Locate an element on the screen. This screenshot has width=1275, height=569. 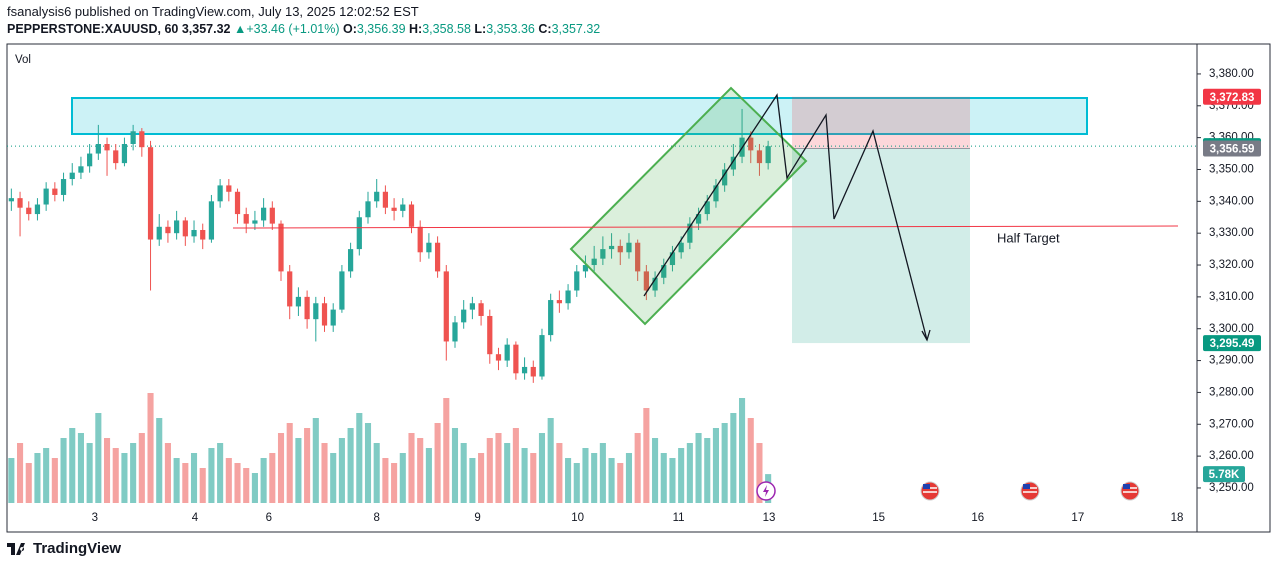
supply-zone is located at coordinates (579, 116).